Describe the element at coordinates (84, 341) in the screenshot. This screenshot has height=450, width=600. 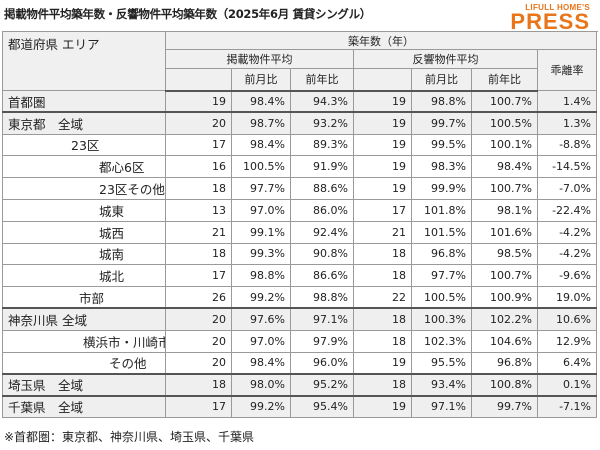
I see `row-name: 横浜市・川崎市` at that location.